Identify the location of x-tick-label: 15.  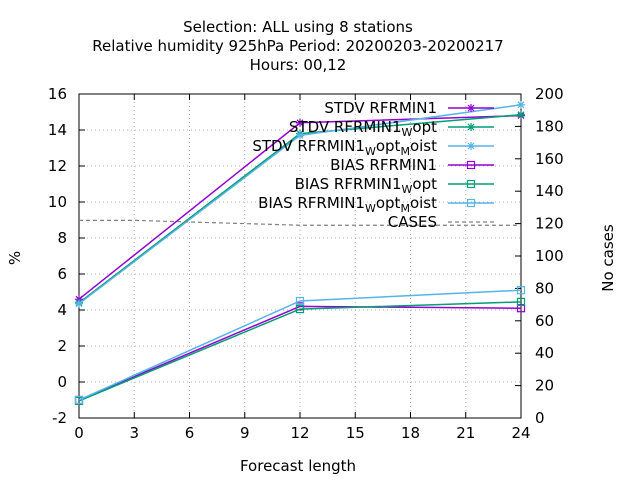
(355, 433).